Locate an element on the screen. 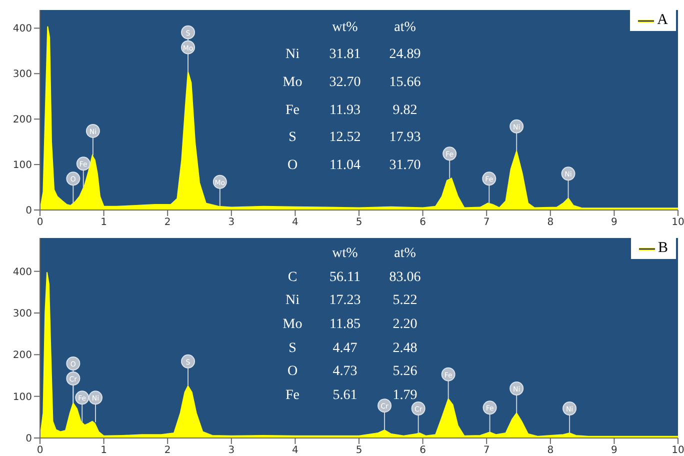 The height and width of the screenshot is (456, 684). annotation: C is located at coordinates (292, 278).